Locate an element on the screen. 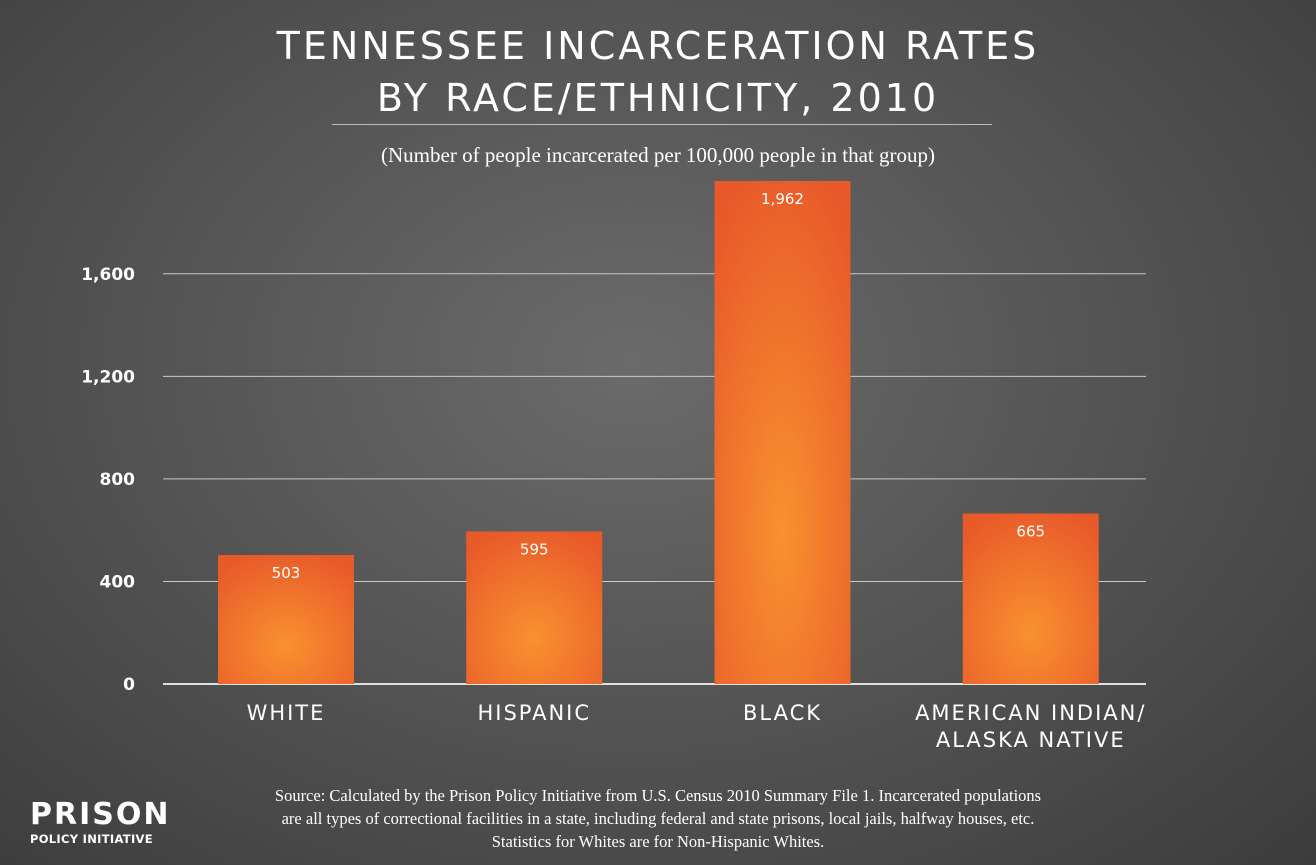 The height and width of the screenshot is (865, 1316). x-category-label: HISPANIC is located at coordinates (534, 713).